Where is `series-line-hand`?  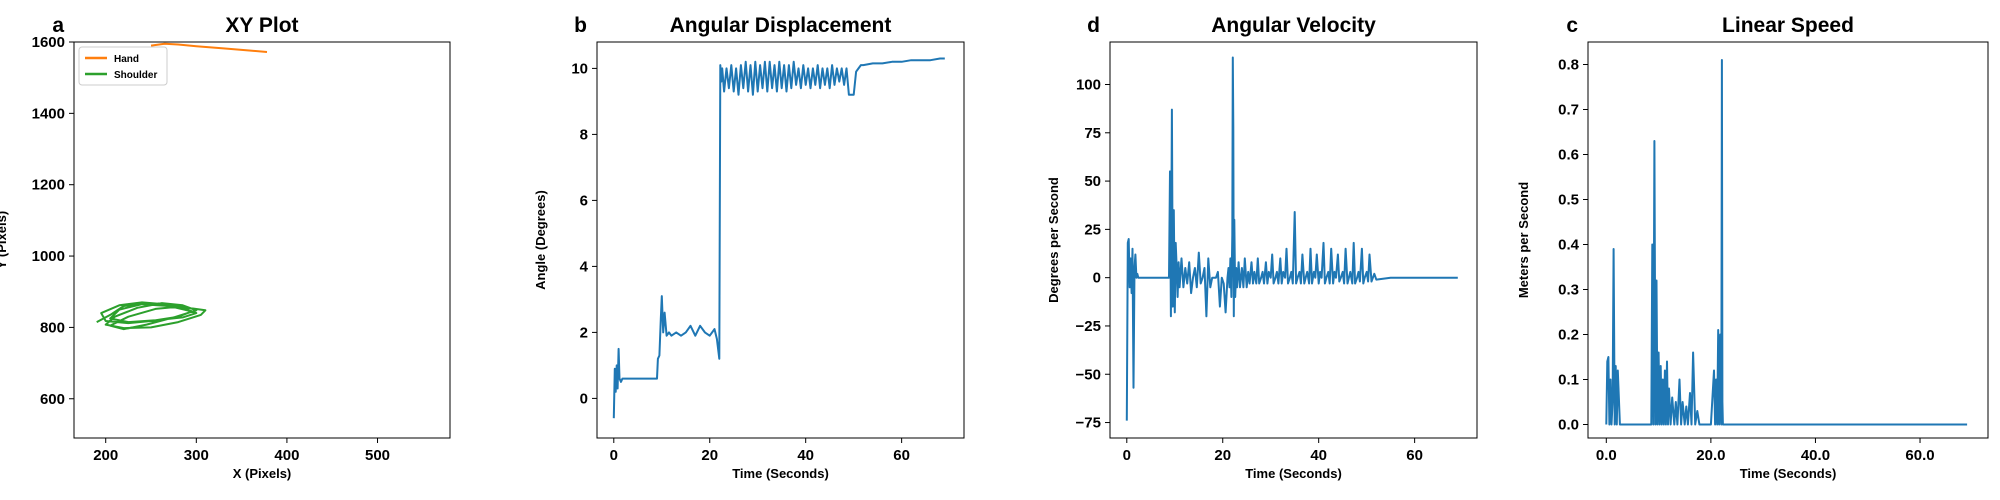
series-line-hand is located at coordinates (209, 47).